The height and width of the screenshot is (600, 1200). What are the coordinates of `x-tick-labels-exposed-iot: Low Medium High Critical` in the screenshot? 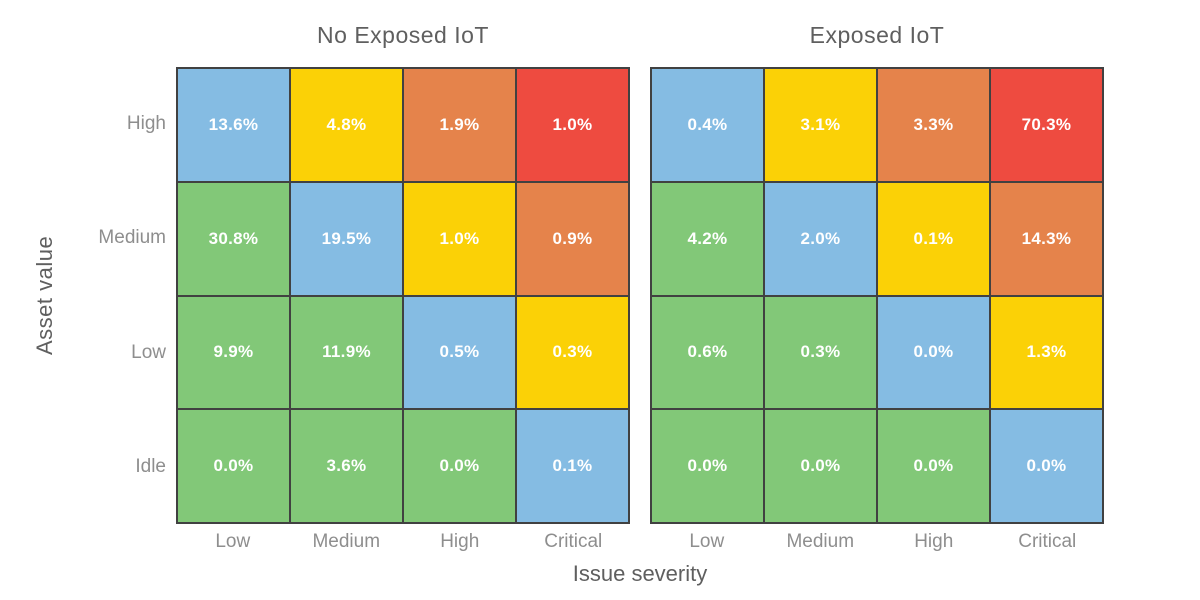 It's located at (877, 542).